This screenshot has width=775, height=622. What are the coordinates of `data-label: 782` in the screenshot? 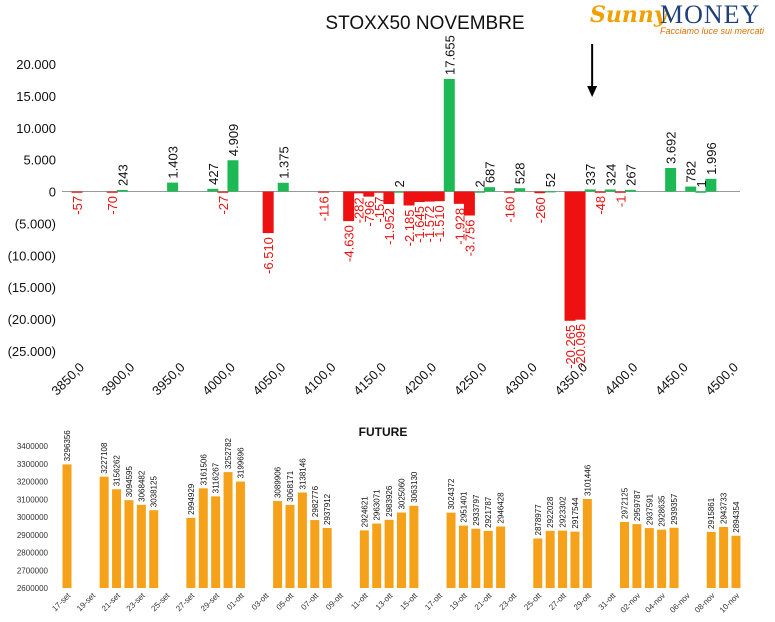 It's located at (691, 172).